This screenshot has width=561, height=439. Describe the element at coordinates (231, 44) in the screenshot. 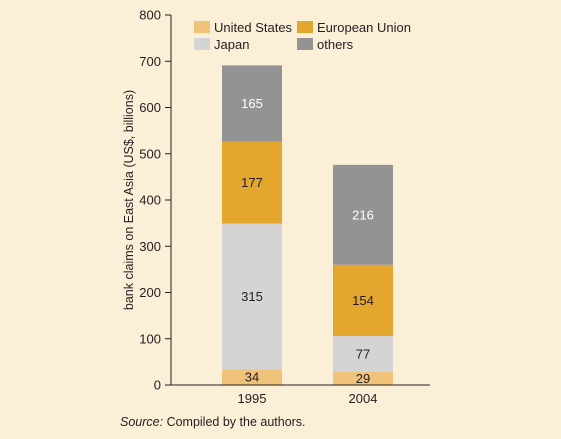

I see `legend-label-japan: Japan` at that location.